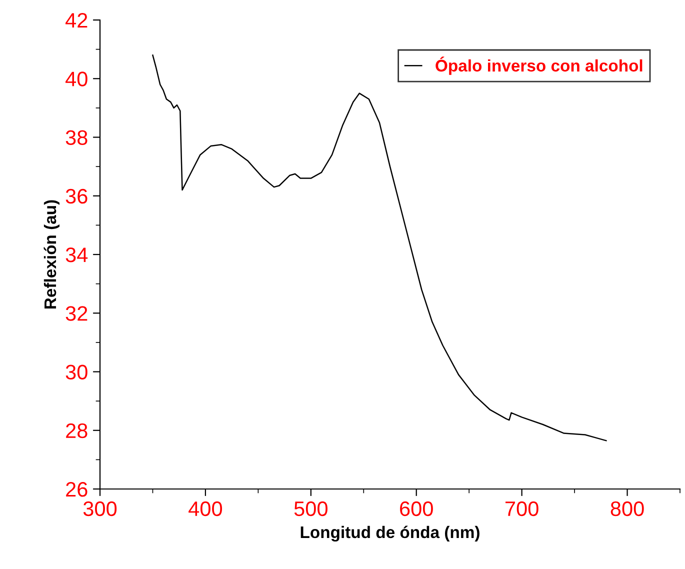 The width and height of the screenshot is (685, 569). Describe the element at coordinates (77, 20) in the screenshot. I see `y-tick-label: 42` at that location.